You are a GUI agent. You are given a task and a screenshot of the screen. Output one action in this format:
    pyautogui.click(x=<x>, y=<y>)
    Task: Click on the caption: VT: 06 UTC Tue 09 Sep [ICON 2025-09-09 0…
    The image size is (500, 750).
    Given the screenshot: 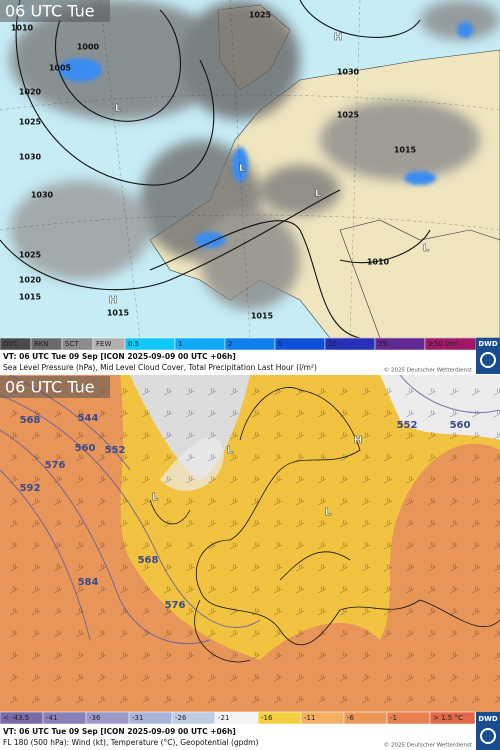 What is the action you would take?
    pyautogui.click(x=119, y=731)
    